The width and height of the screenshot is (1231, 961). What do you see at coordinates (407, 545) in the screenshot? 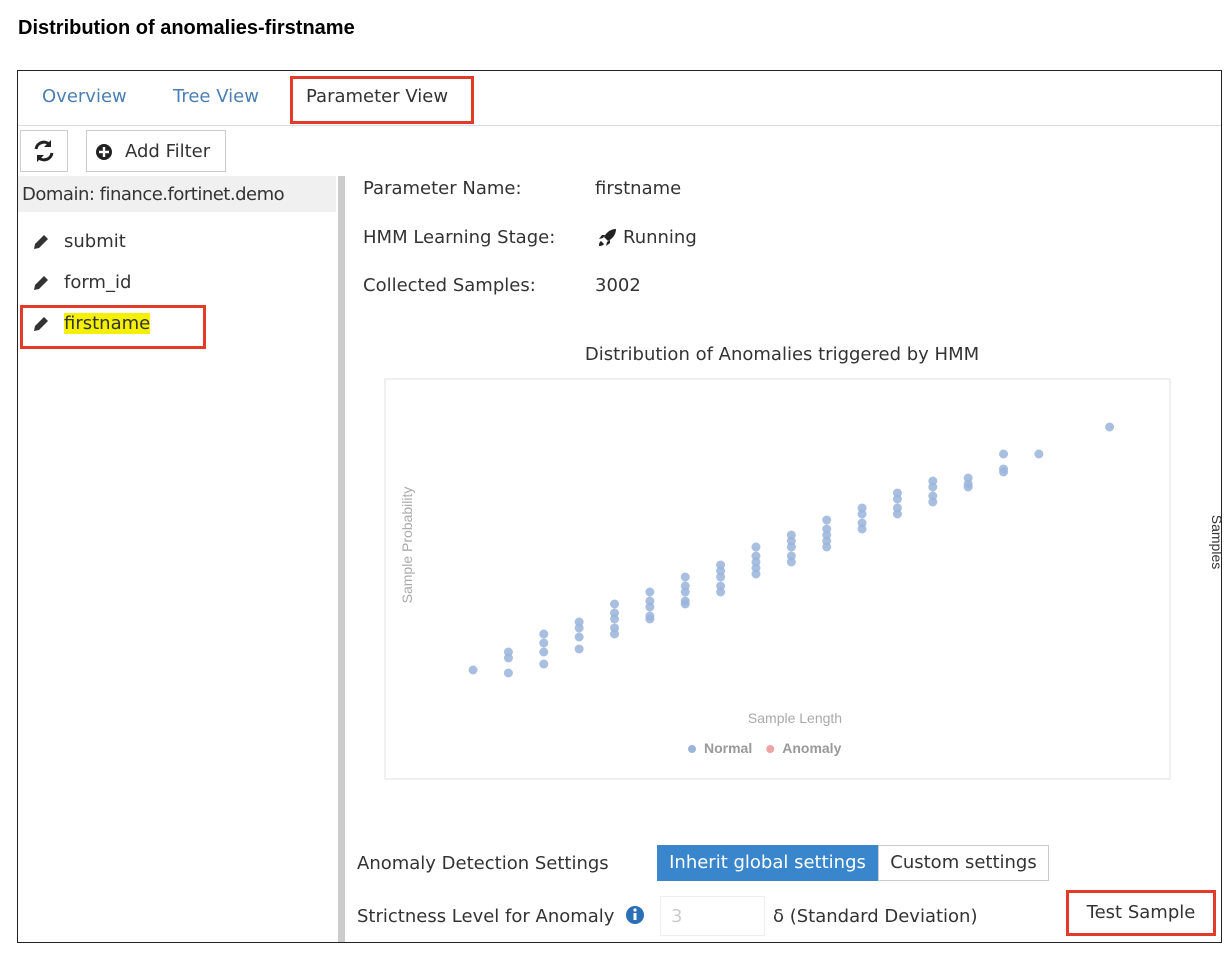
I see `y-axis-title: Sample Probability` at bounding box center [407, 545].